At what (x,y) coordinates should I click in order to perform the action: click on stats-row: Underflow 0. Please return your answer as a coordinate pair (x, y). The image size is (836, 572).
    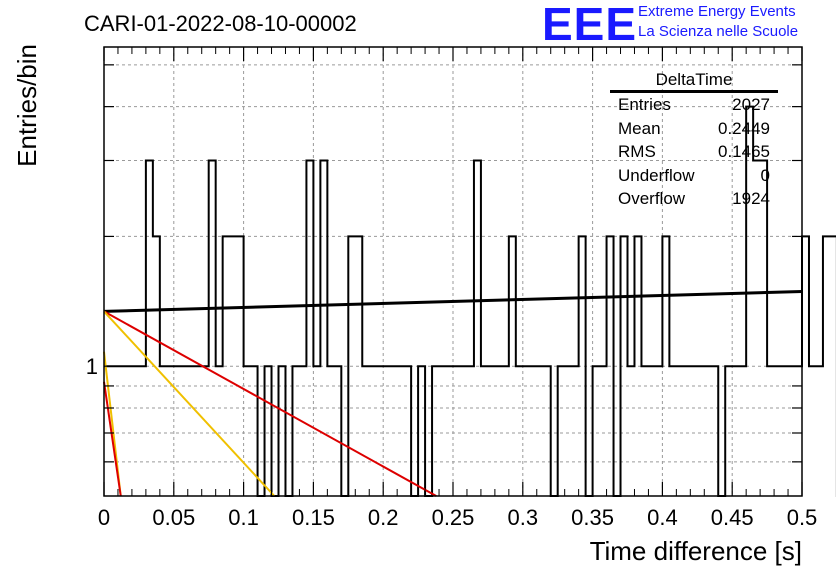
    Looking at the image, I should click on (694, 176).